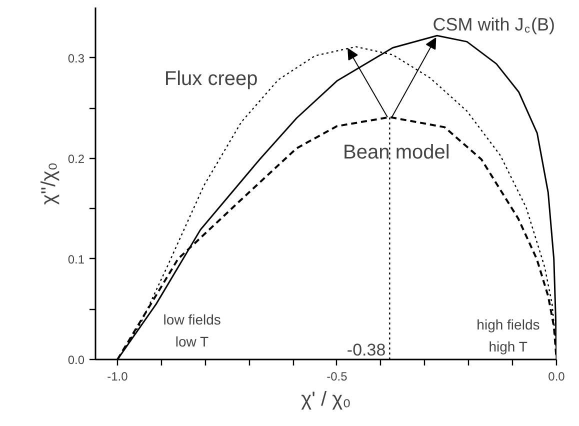 The height and width of the screenshot is (426, 579). I want to click on x-axis-title: χ' / χ₀, so click(326, 399).